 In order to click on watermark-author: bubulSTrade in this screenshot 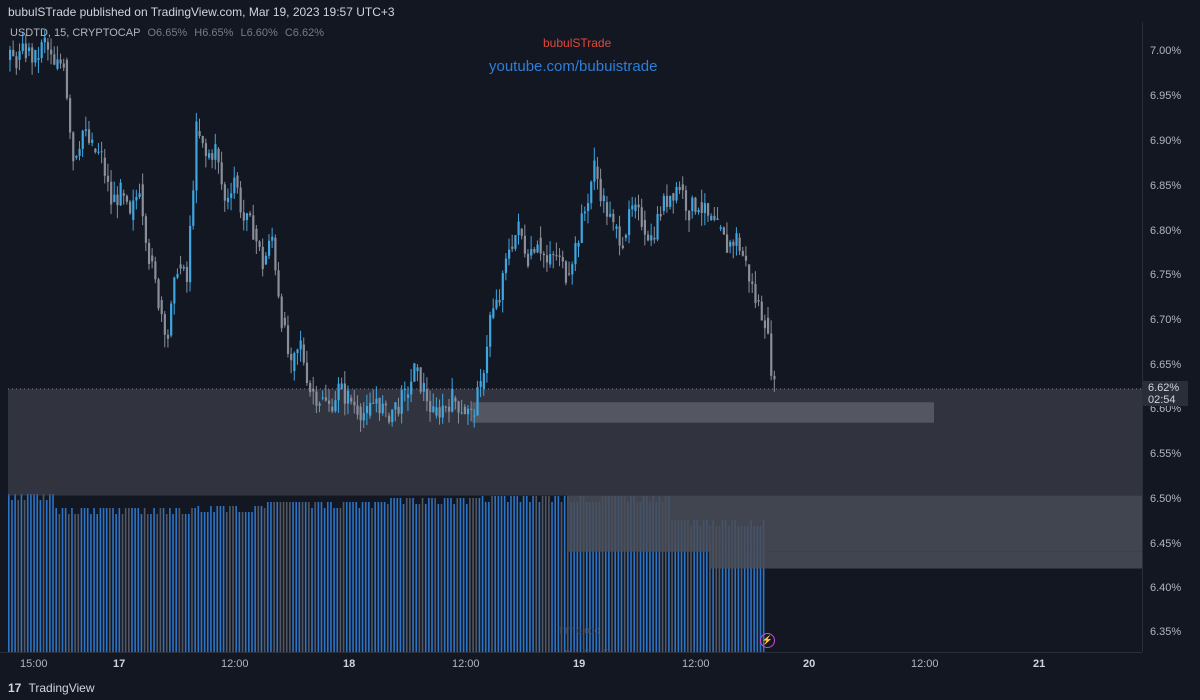, I will do `click(577, 43)`.